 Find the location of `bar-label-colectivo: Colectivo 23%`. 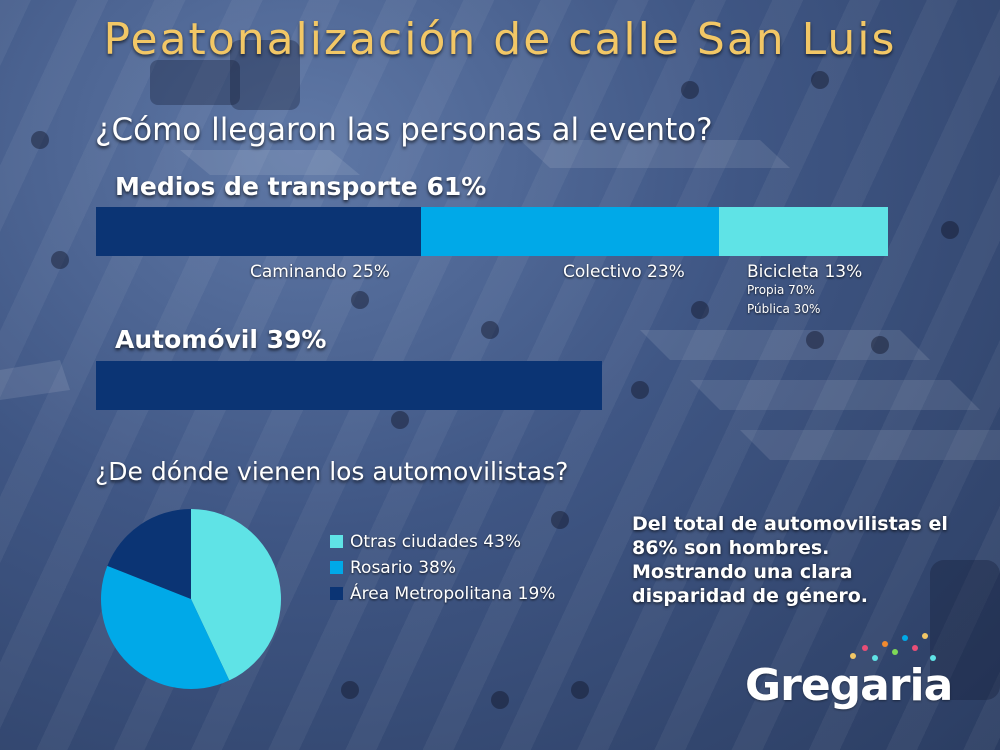

bar-label-colectivo: Colectivo 23% is located at coordinates (624, 272).